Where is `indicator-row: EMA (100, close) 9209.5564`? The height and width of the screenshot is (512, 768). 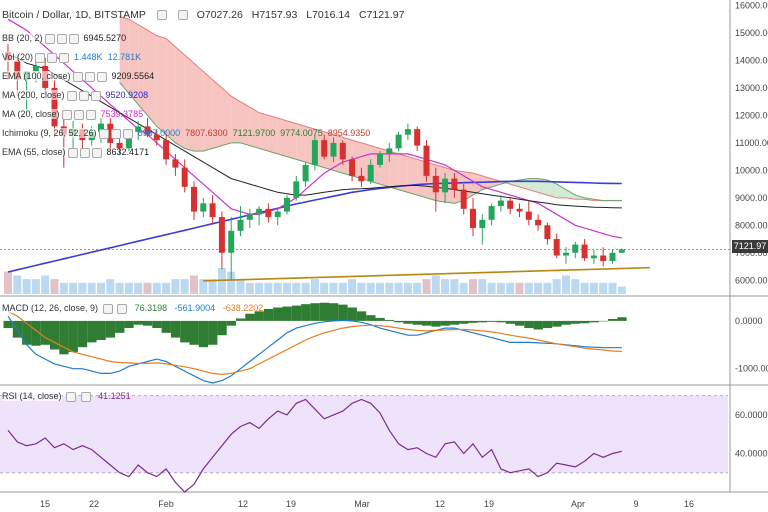
indicator-row: EMA (100, close) 9209.5564 is located at coordinates (78, 76).